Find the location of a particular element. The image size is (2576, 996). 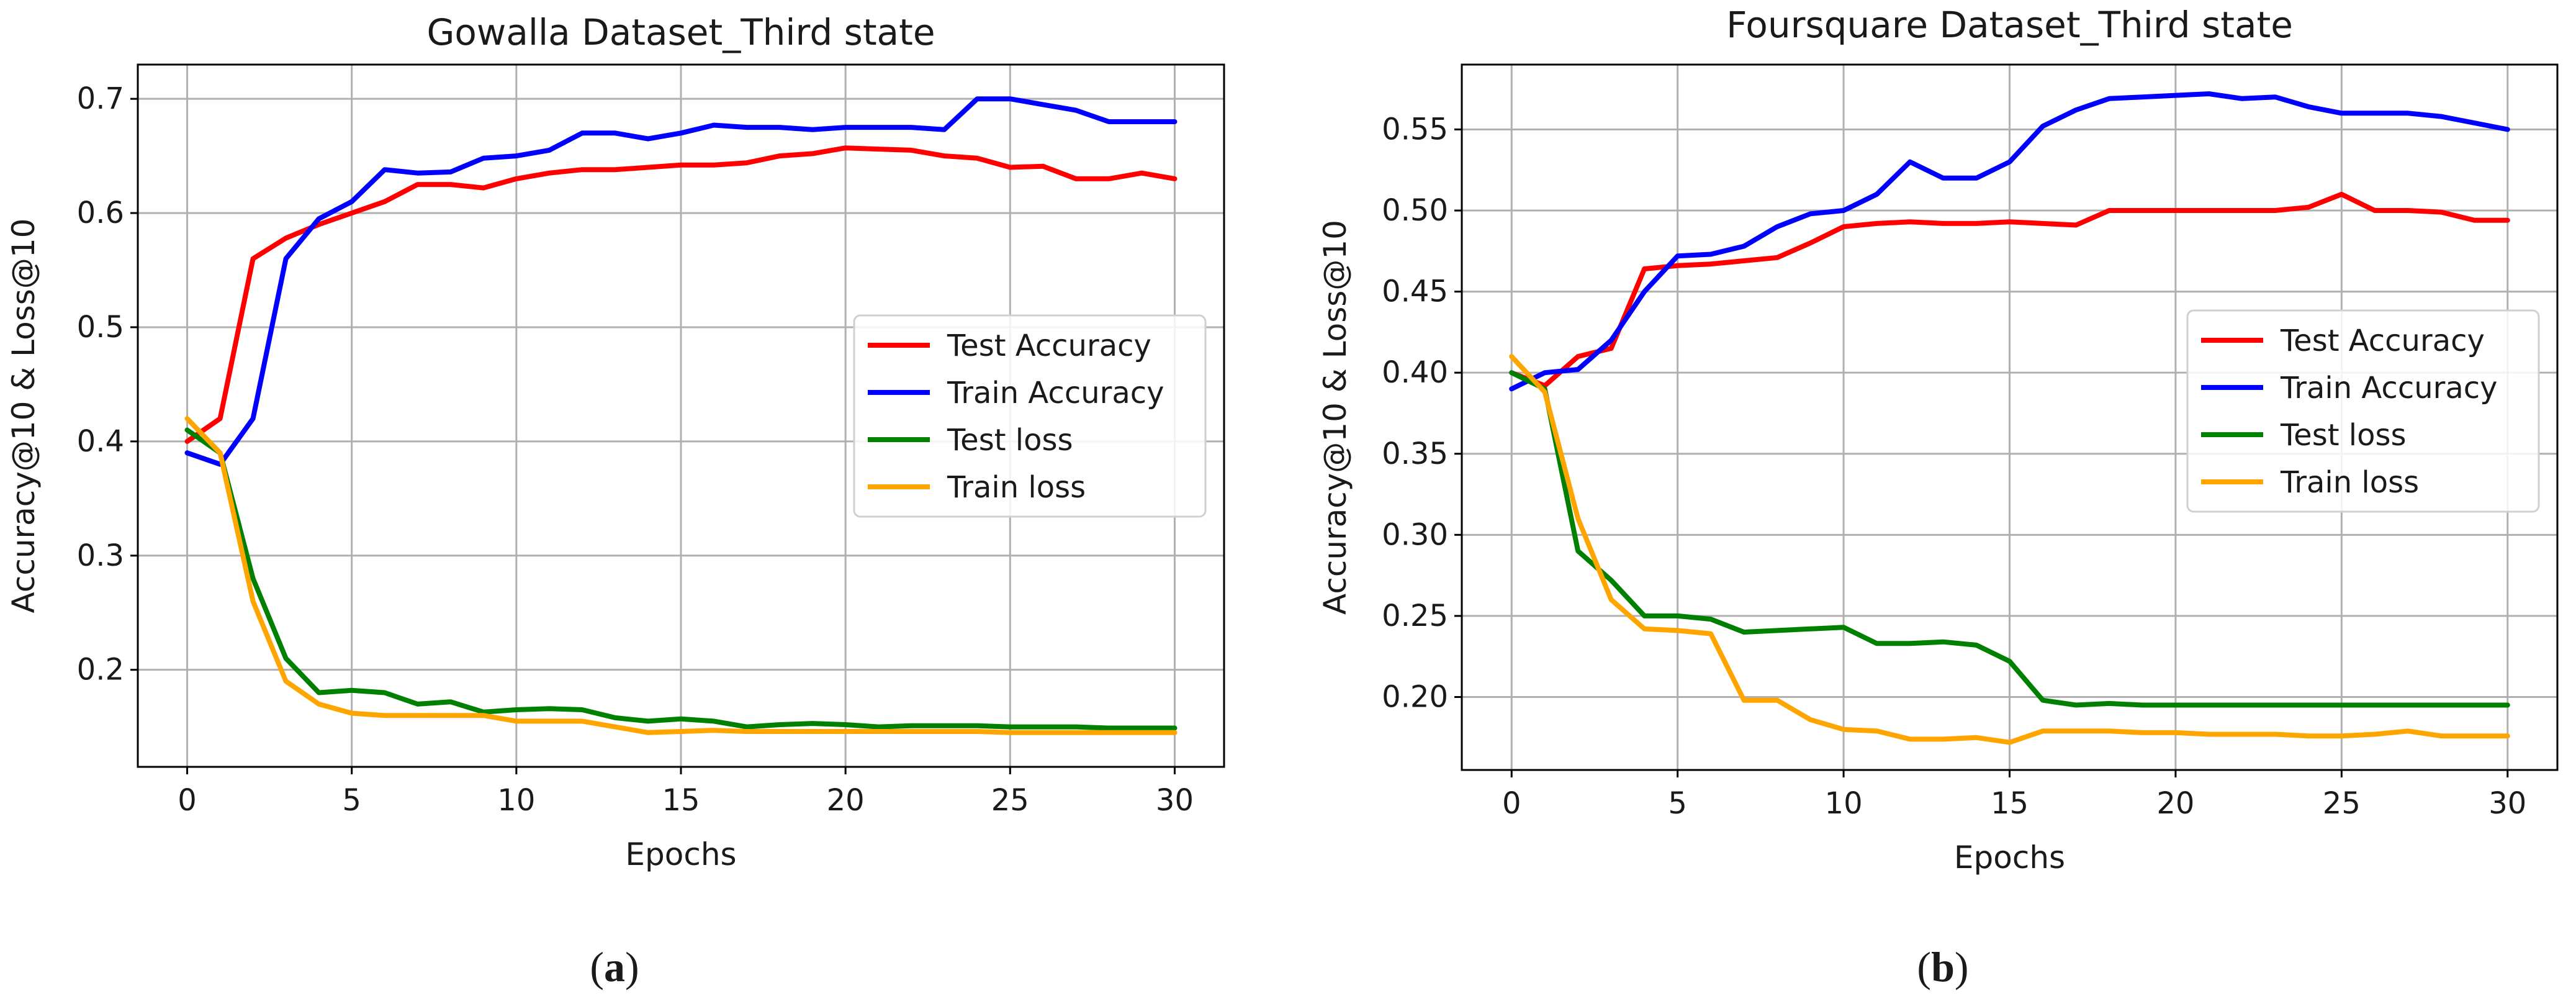

y-tick-label: 0.45 is located at coordinates (1415, 291).